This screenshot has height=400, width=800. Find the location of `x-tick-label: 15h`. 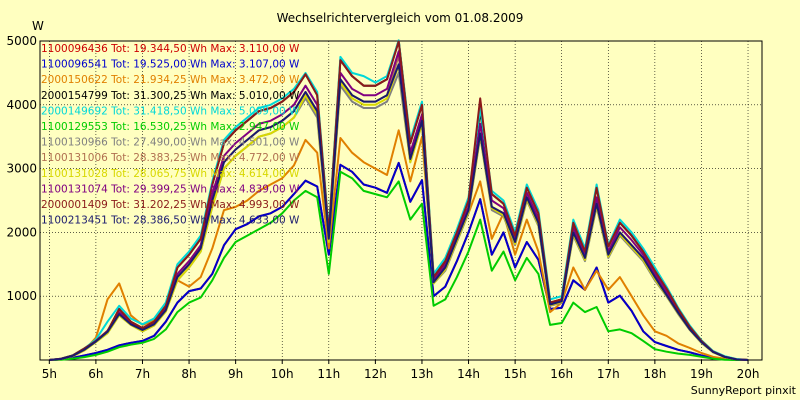

x-tick-label: 15h is located at coordinates (515, 374).